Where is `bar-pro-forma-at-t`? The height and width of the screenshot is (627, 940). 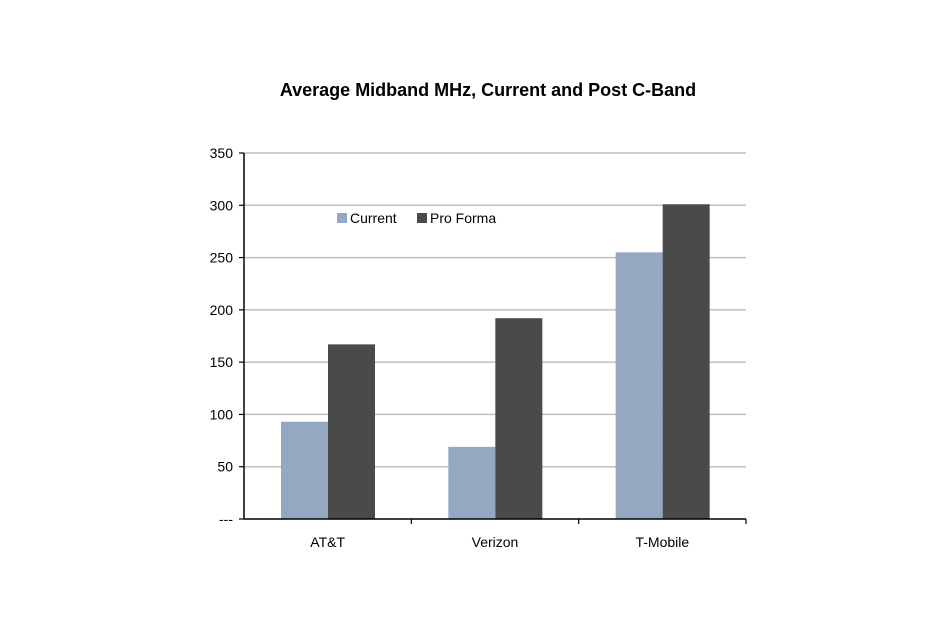 bar-pro-forma-at-t is located at coordinates (351, 431).